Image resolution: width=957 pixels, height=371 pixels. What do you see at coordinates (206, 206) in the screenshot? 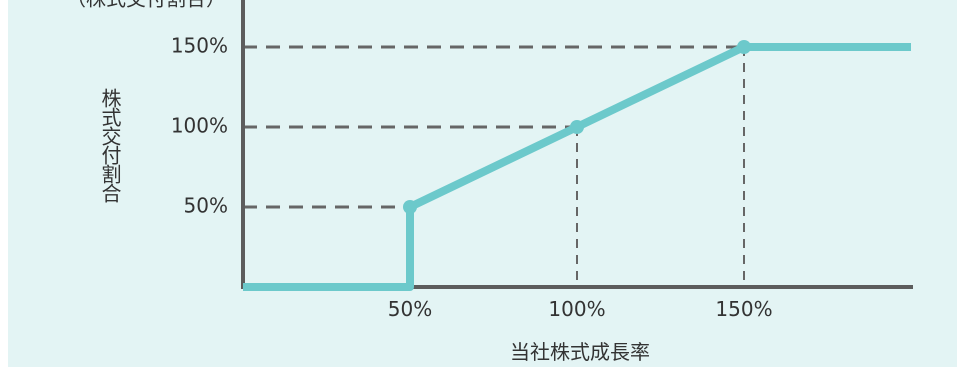
I see `y-tick-label-1: 50%` at bounding box center [206, 206].